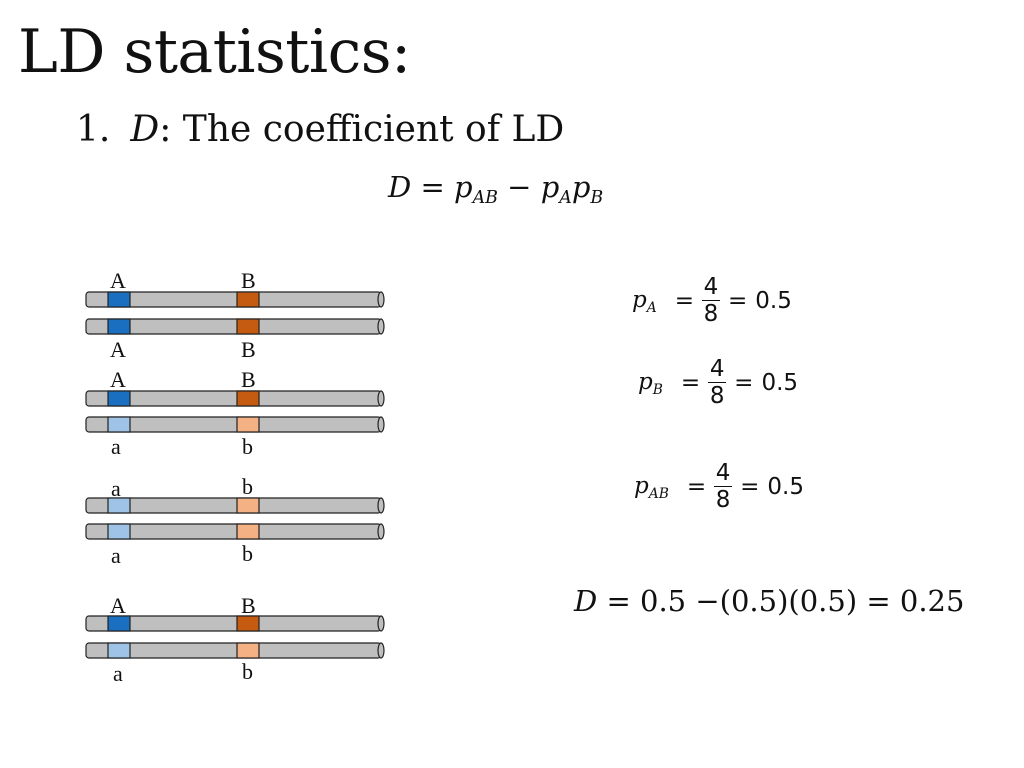  Describe the element at coordinates (785, 601) in the screenshot. I see `d-expression: = 0.5 −(0.5)(0.5) = 0.25` at that location.